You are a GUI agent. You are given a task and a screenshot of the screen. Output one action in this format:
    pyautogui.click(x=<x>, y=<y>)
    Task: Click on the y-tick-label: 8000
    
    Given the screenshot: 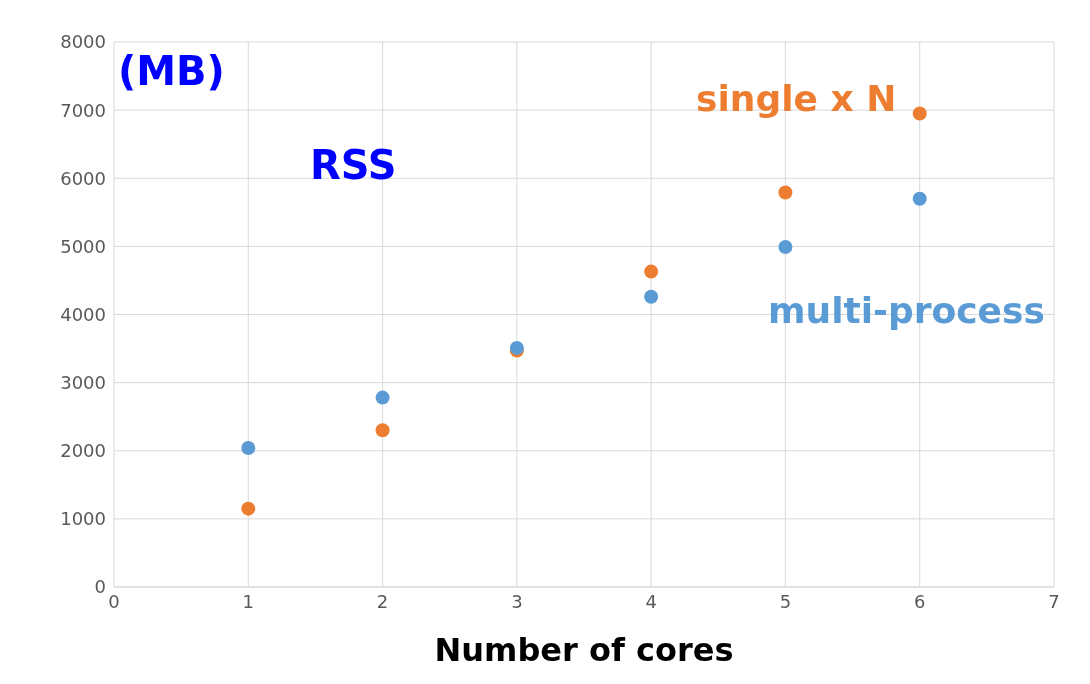 What is the action you would take?
    pyautogui.click(x=83, y=42)
    